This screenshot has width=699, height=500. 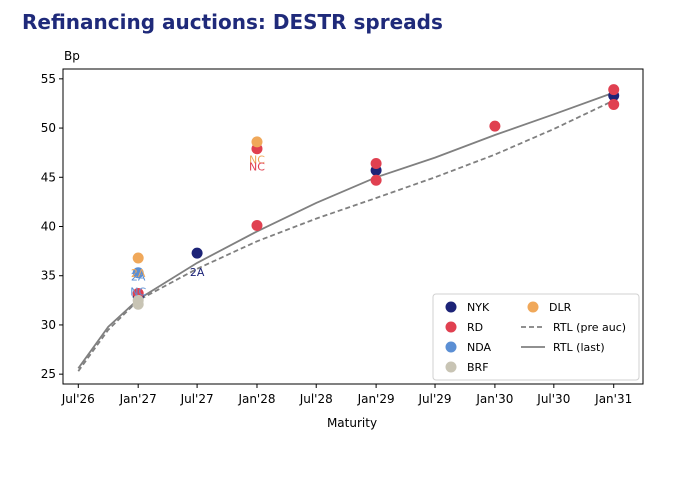 What do you see at coordinates (232, 22) in the screenshot?
I see `page-title: Refinancing auctions: DESTR spreads` at bounding box center [232, 22].